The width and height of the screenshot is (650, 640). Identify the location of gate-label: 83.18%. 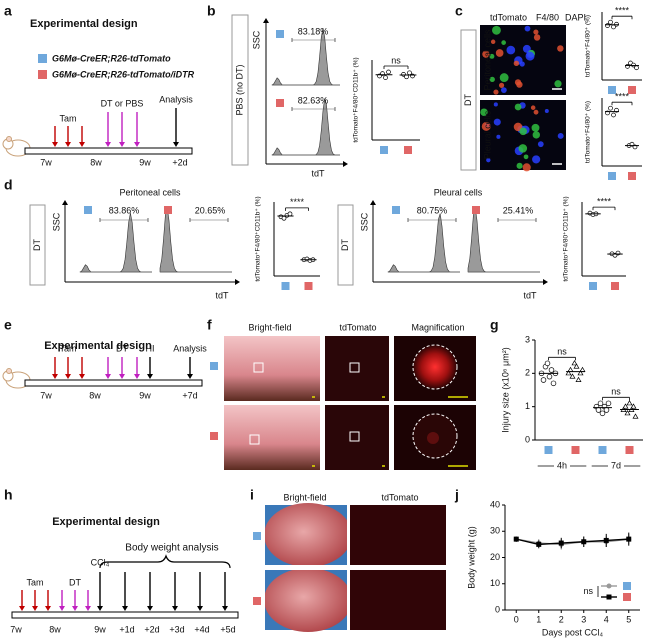
(313, 31).